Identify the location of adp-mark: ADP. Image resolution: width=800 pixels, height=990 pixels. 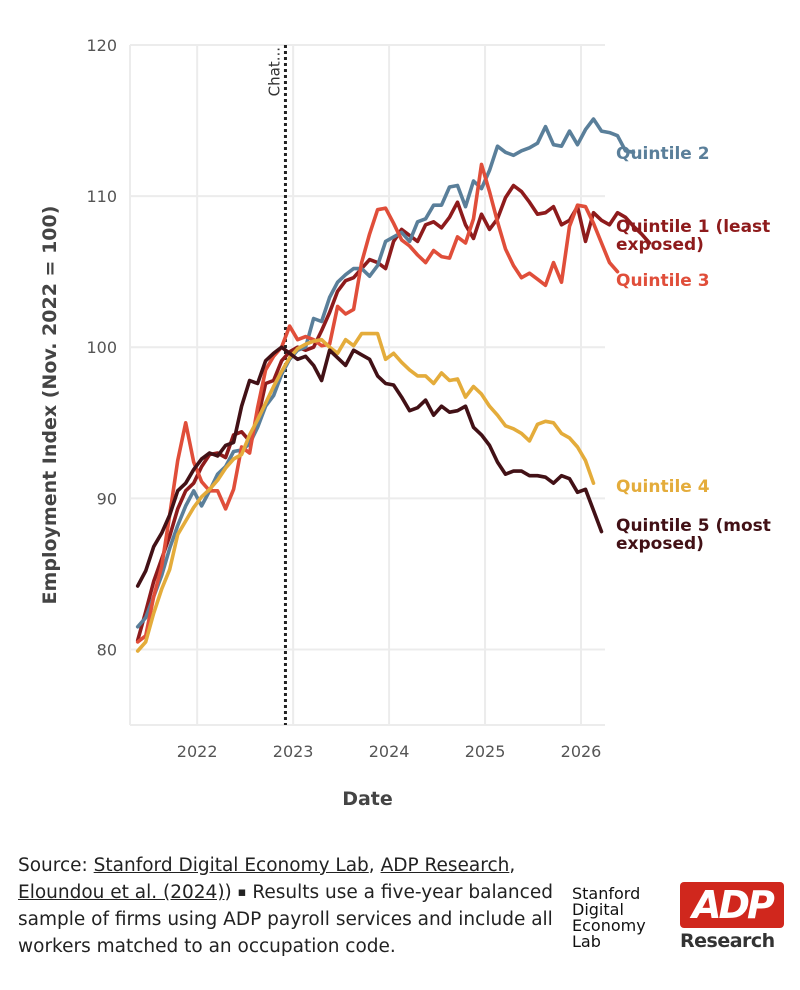
(732, 905).